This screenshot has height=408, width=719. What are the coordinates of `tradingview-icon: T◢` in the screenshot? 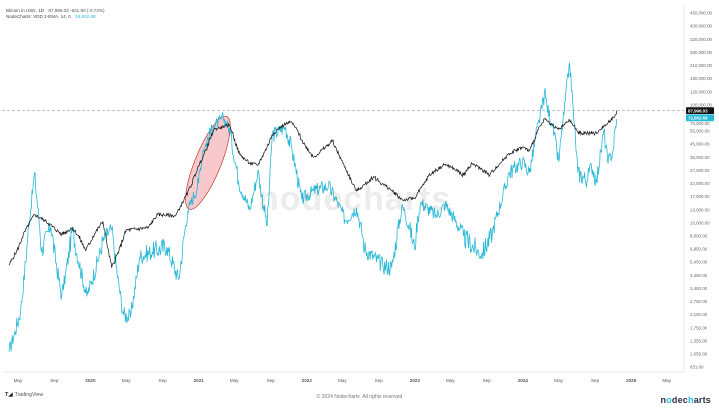 It's located at (9, 395).